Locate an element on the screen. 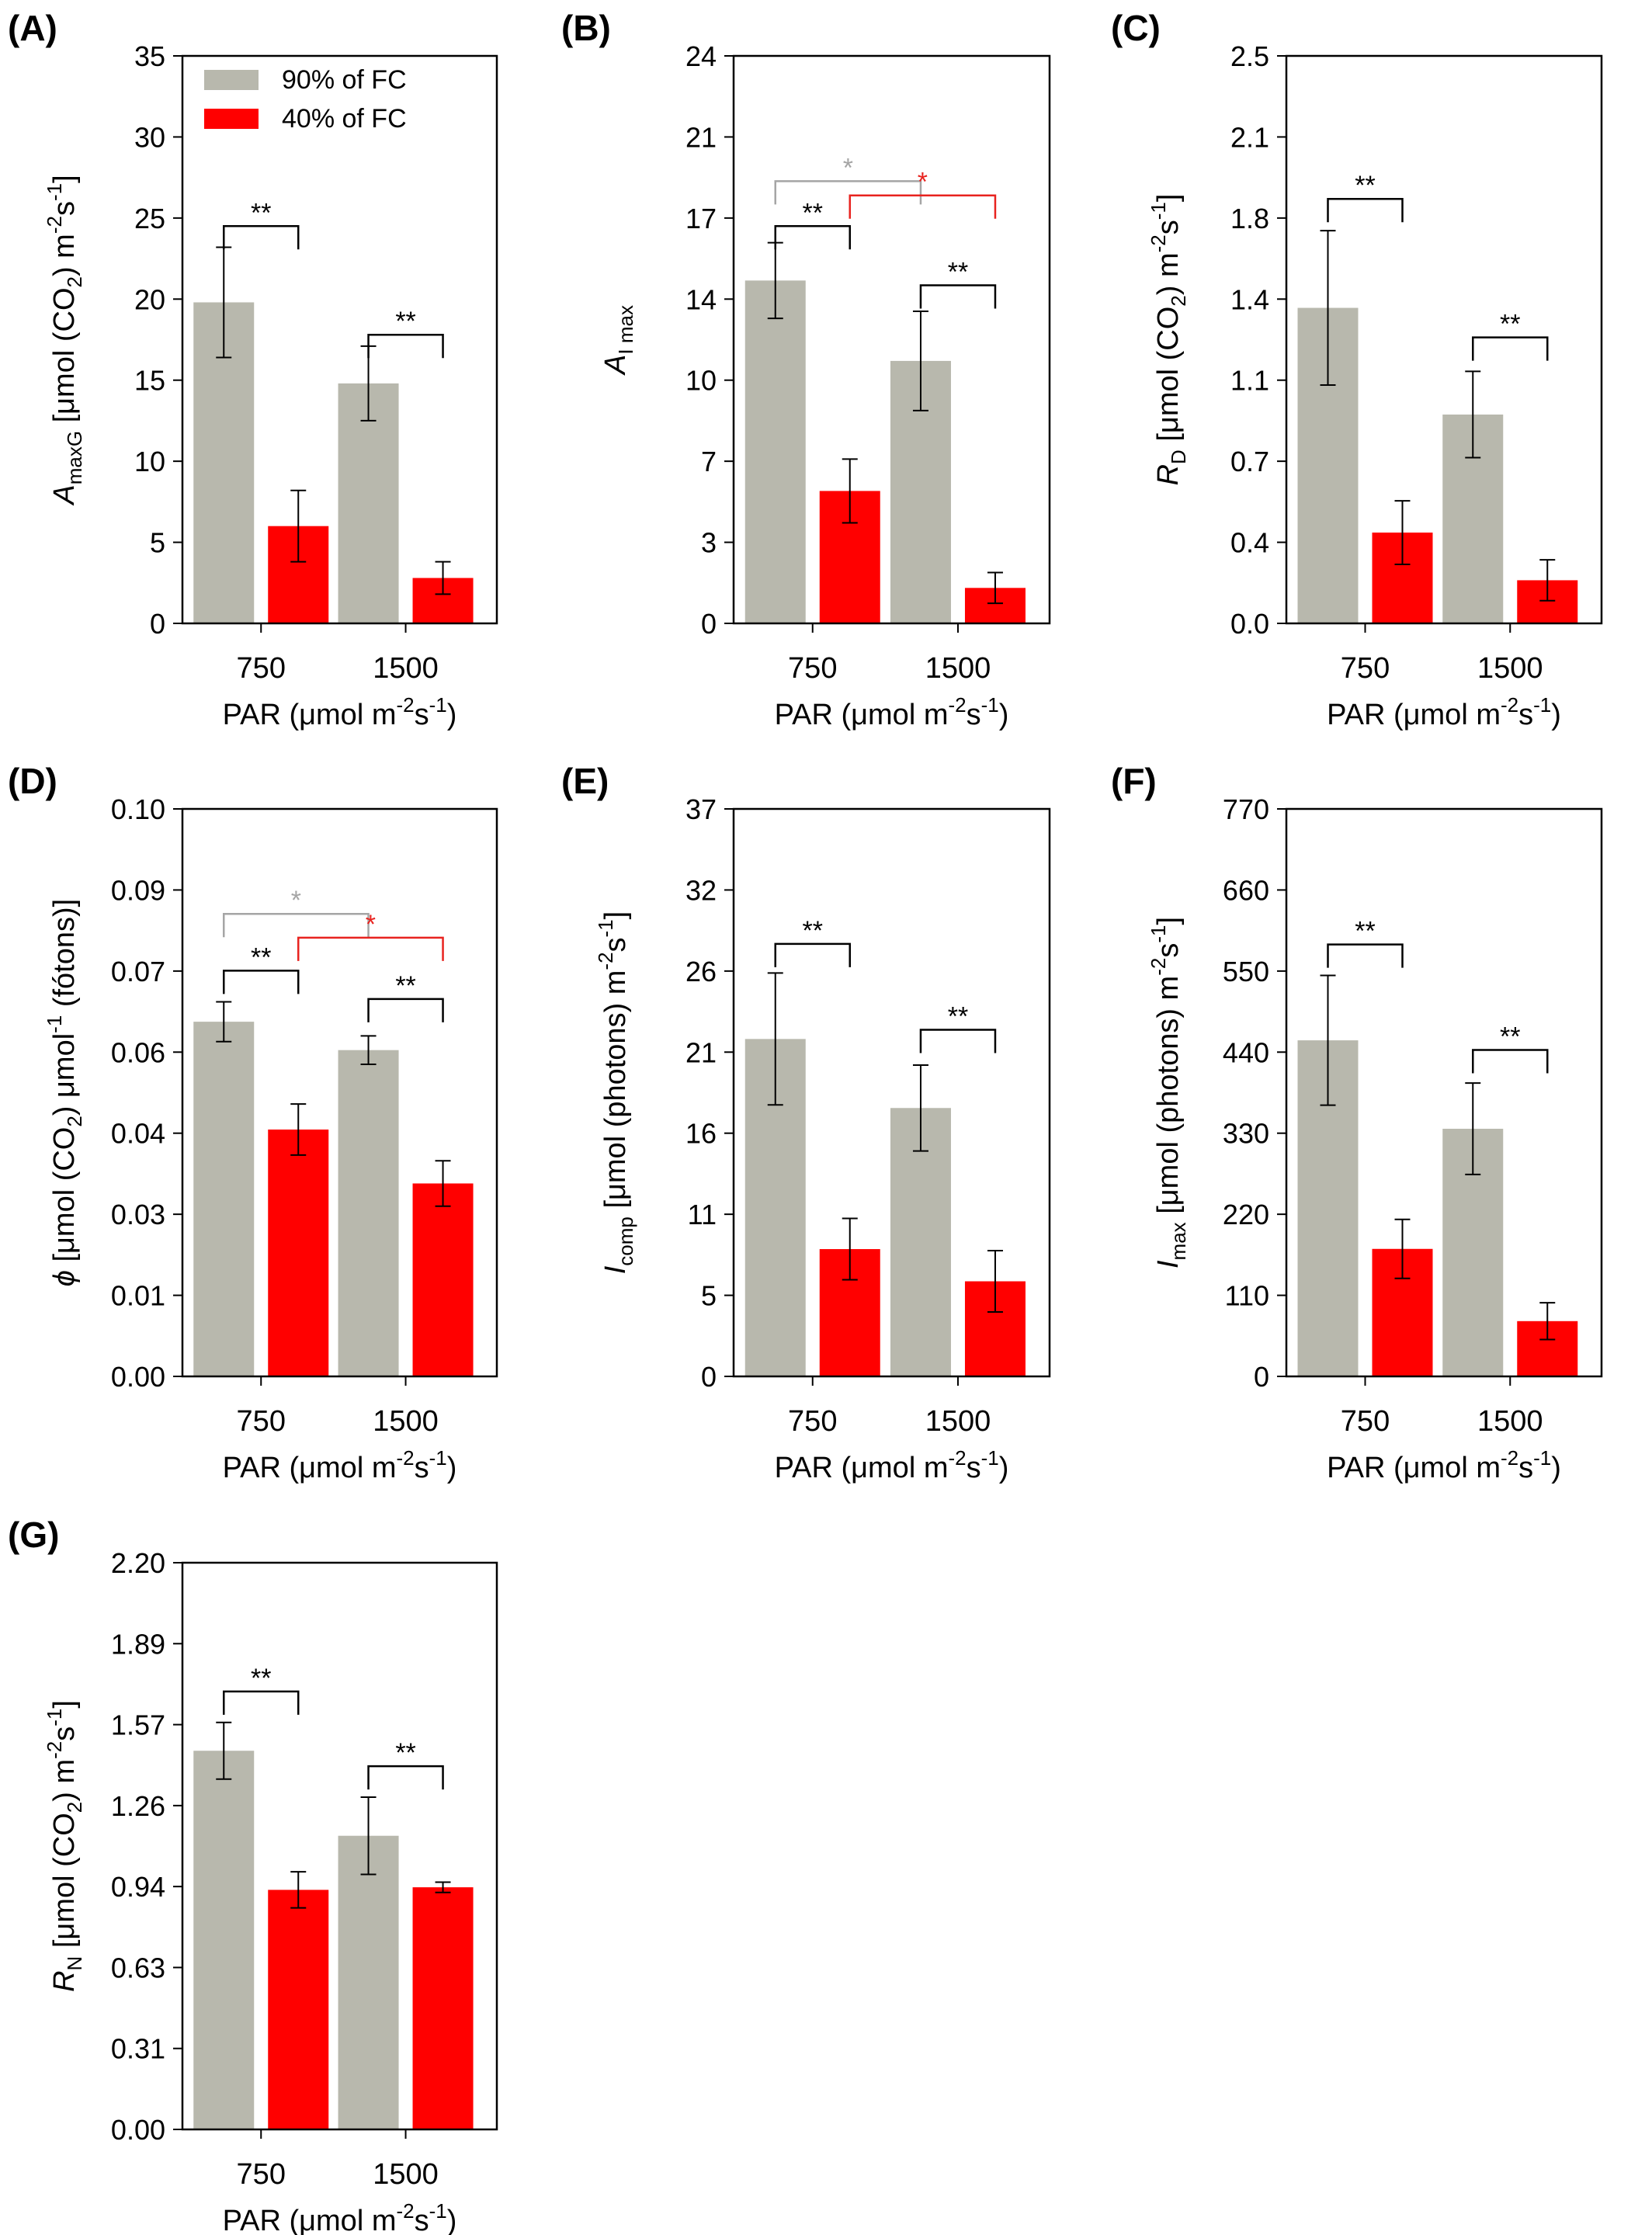 This screenshot has height=2235, width=1652. y-tick-label: 7 is located at coordinates (709, 461).